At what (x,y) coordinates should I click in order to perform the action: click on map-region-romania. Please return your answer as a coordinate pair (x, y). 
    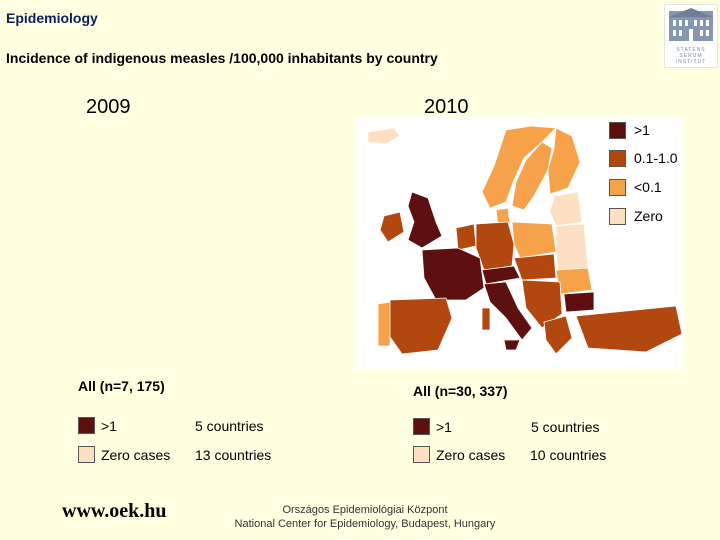
    Looking at the image, I should click on (574, 281).